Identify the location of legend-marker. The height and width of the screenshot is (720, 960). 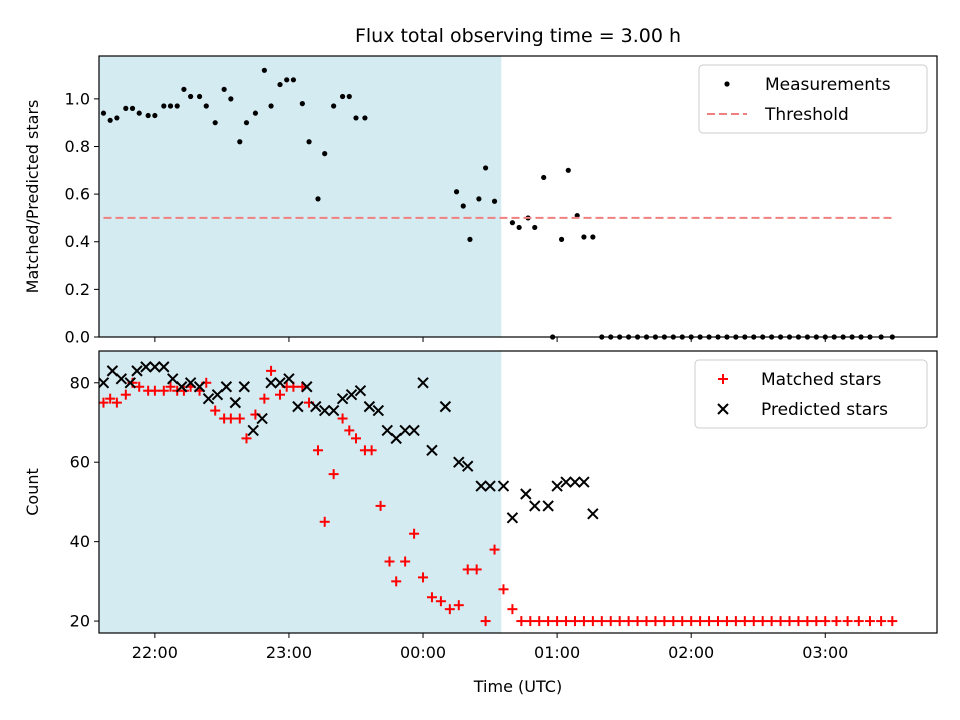
(723, 409).